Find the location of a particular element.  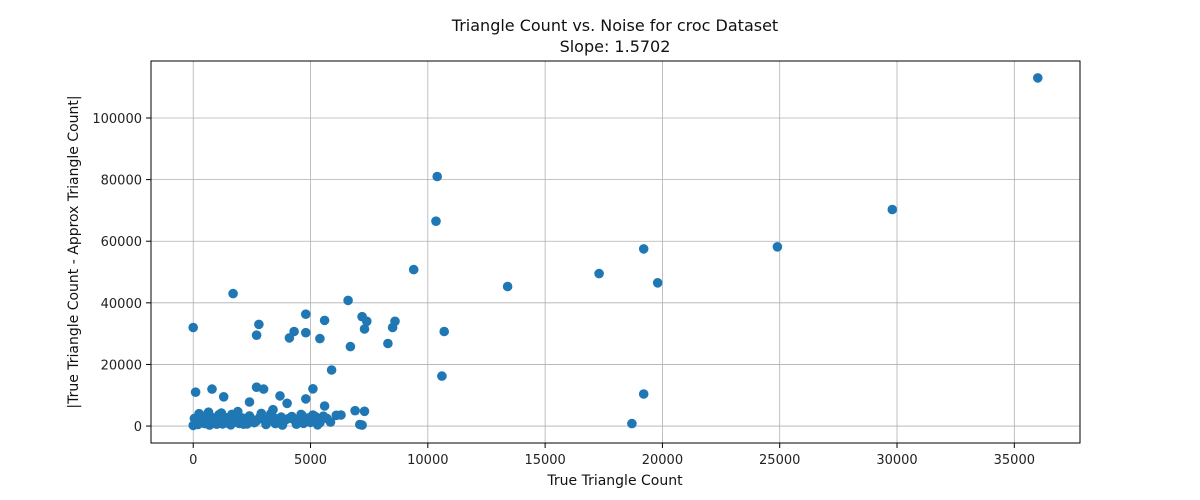

x-tick-label: 20000 is located at coordinates (662, 460).